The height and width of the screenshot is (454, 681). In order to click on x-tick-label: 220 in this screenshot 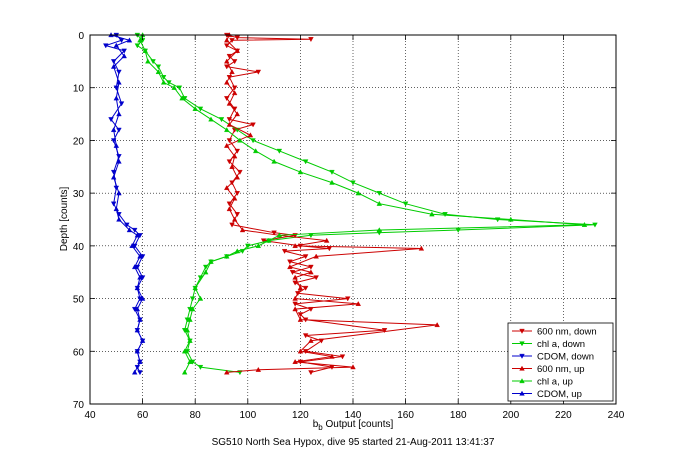, I will do `click(563, 415)`.